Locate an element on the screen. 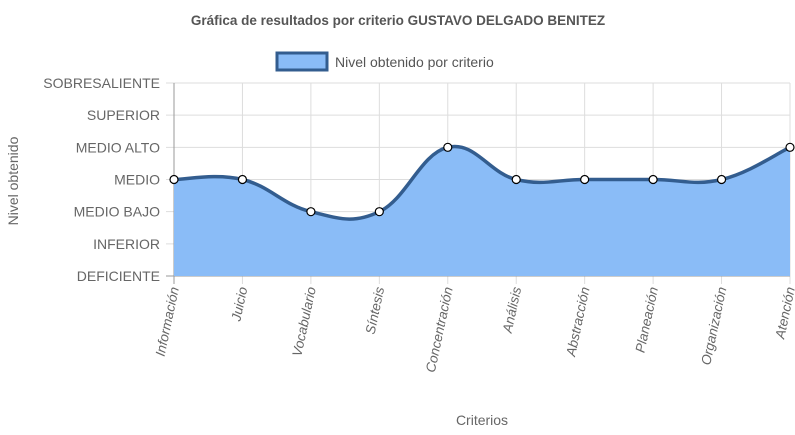  x-tick-label: Abstracción is located at coordinates (578, 322).